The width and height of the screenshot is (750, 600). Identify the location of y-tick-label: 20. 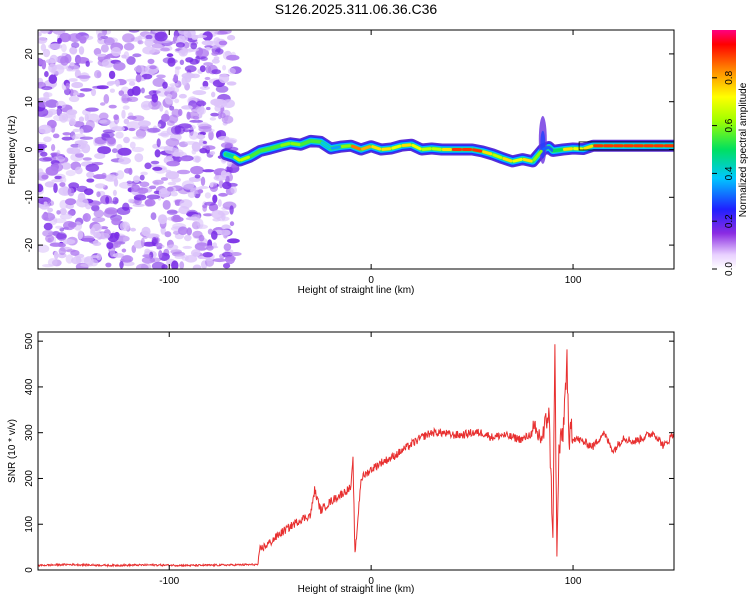
(29, 54).